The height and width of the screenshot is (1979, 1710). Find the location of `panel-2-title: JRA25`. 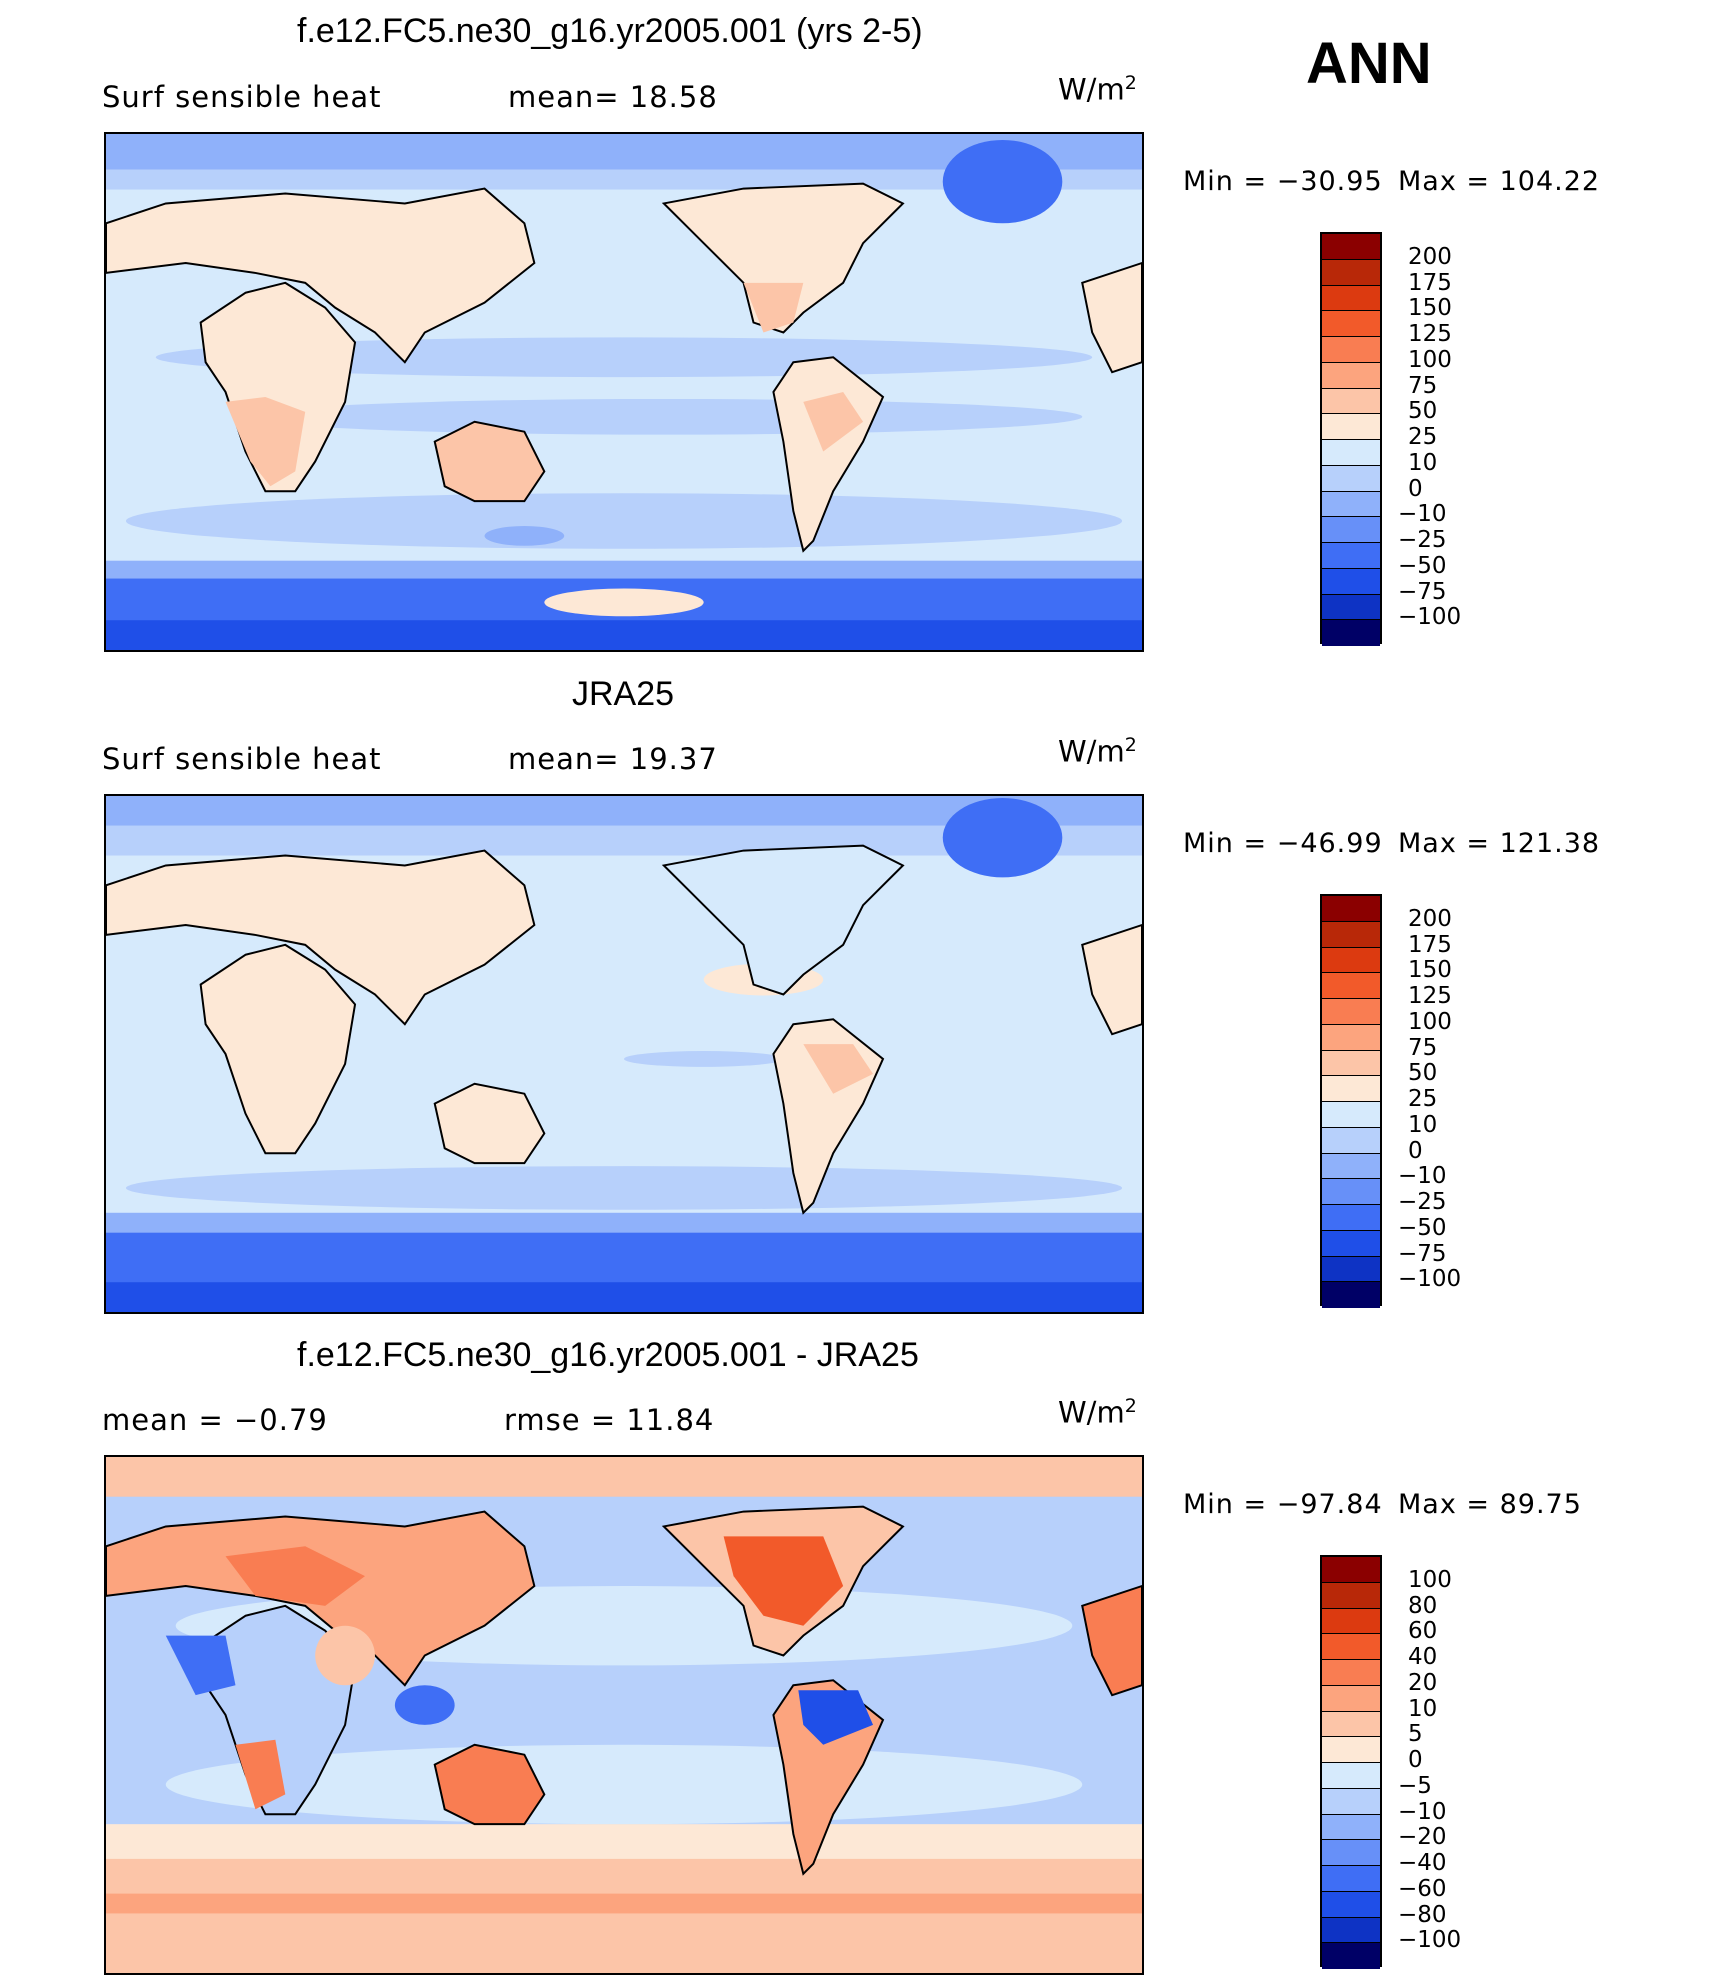

panel-2-title: JRA25 is located at coordinates (623, 694).